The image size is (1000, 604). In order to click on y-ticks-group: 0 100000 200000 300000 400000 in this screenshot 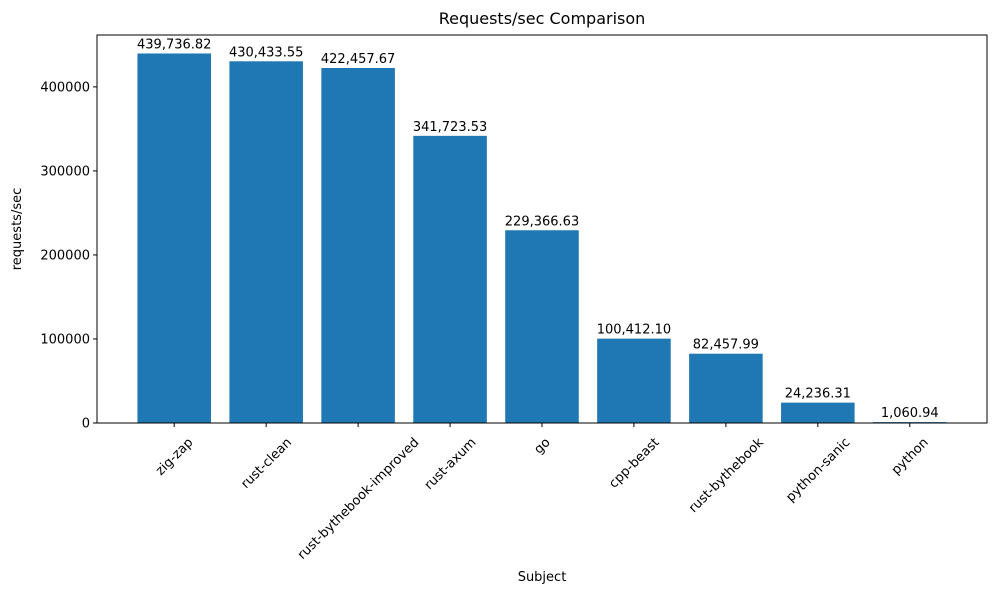, I will do `click(68, 256)`.